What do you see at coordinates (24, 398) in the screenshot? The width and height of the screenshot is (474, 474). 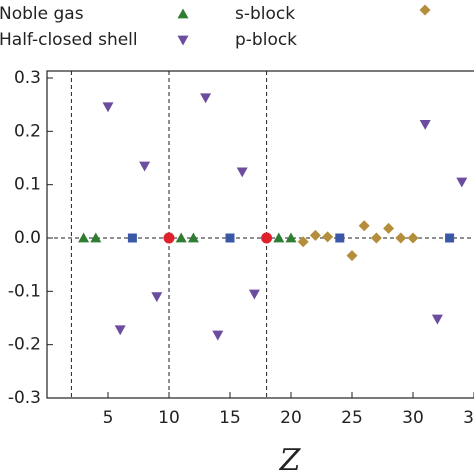 I see `y-tick-label: -0.3` at bounding box center [24, 398].